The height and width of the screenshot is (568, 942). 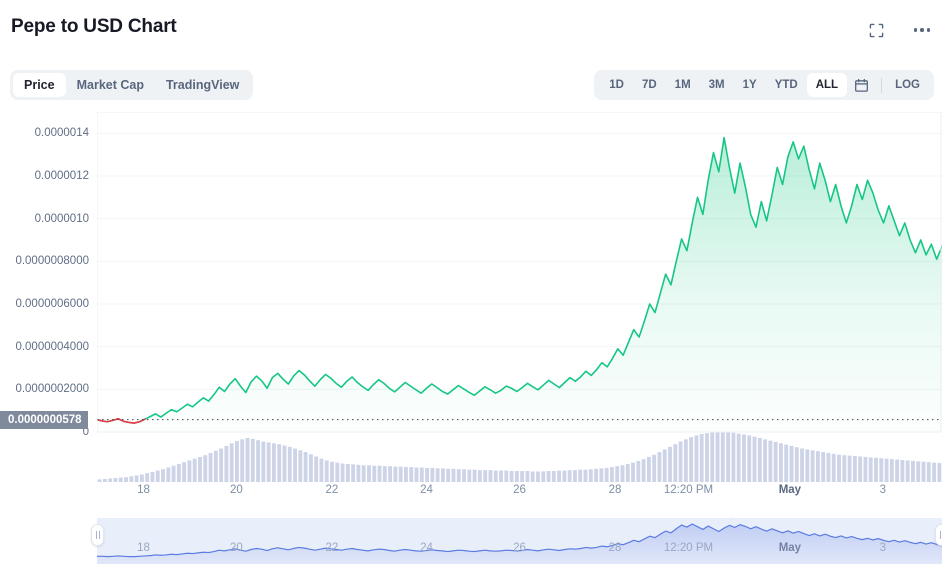 What do you see at coordinates (716, 85) in the screenshot?
I see `range-3m: 3M` at bounding box center [716, 85].